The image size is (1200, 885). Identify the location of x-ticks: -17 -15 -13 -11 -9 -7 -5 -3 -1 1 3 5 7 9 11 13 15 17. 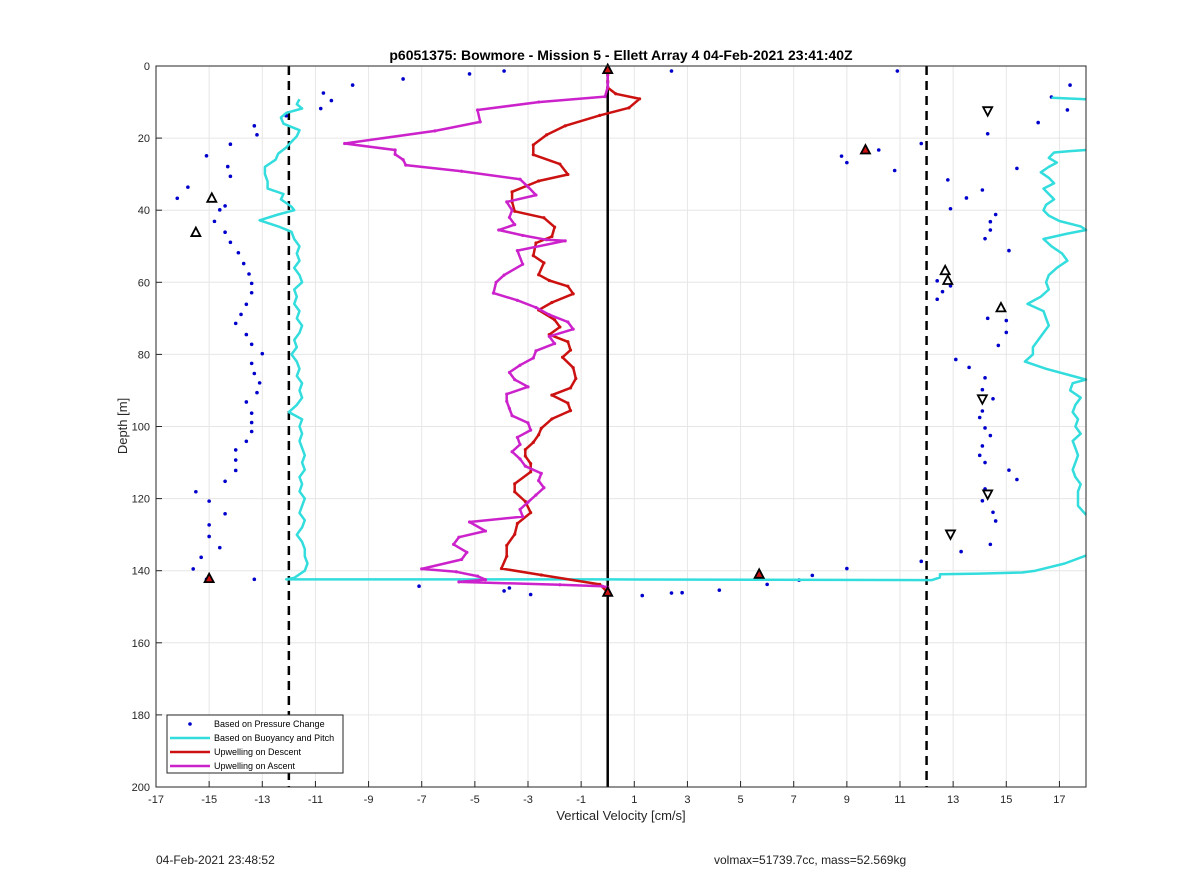
(607, 793).